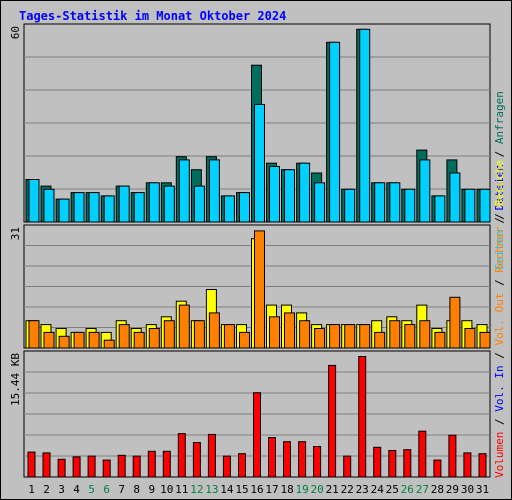 This screenshot has height=500, width=512. What do you see at coordinates (499, 250) in the screenshot?
I see `legend-item: Seiten` at bounding box center [499, 250].